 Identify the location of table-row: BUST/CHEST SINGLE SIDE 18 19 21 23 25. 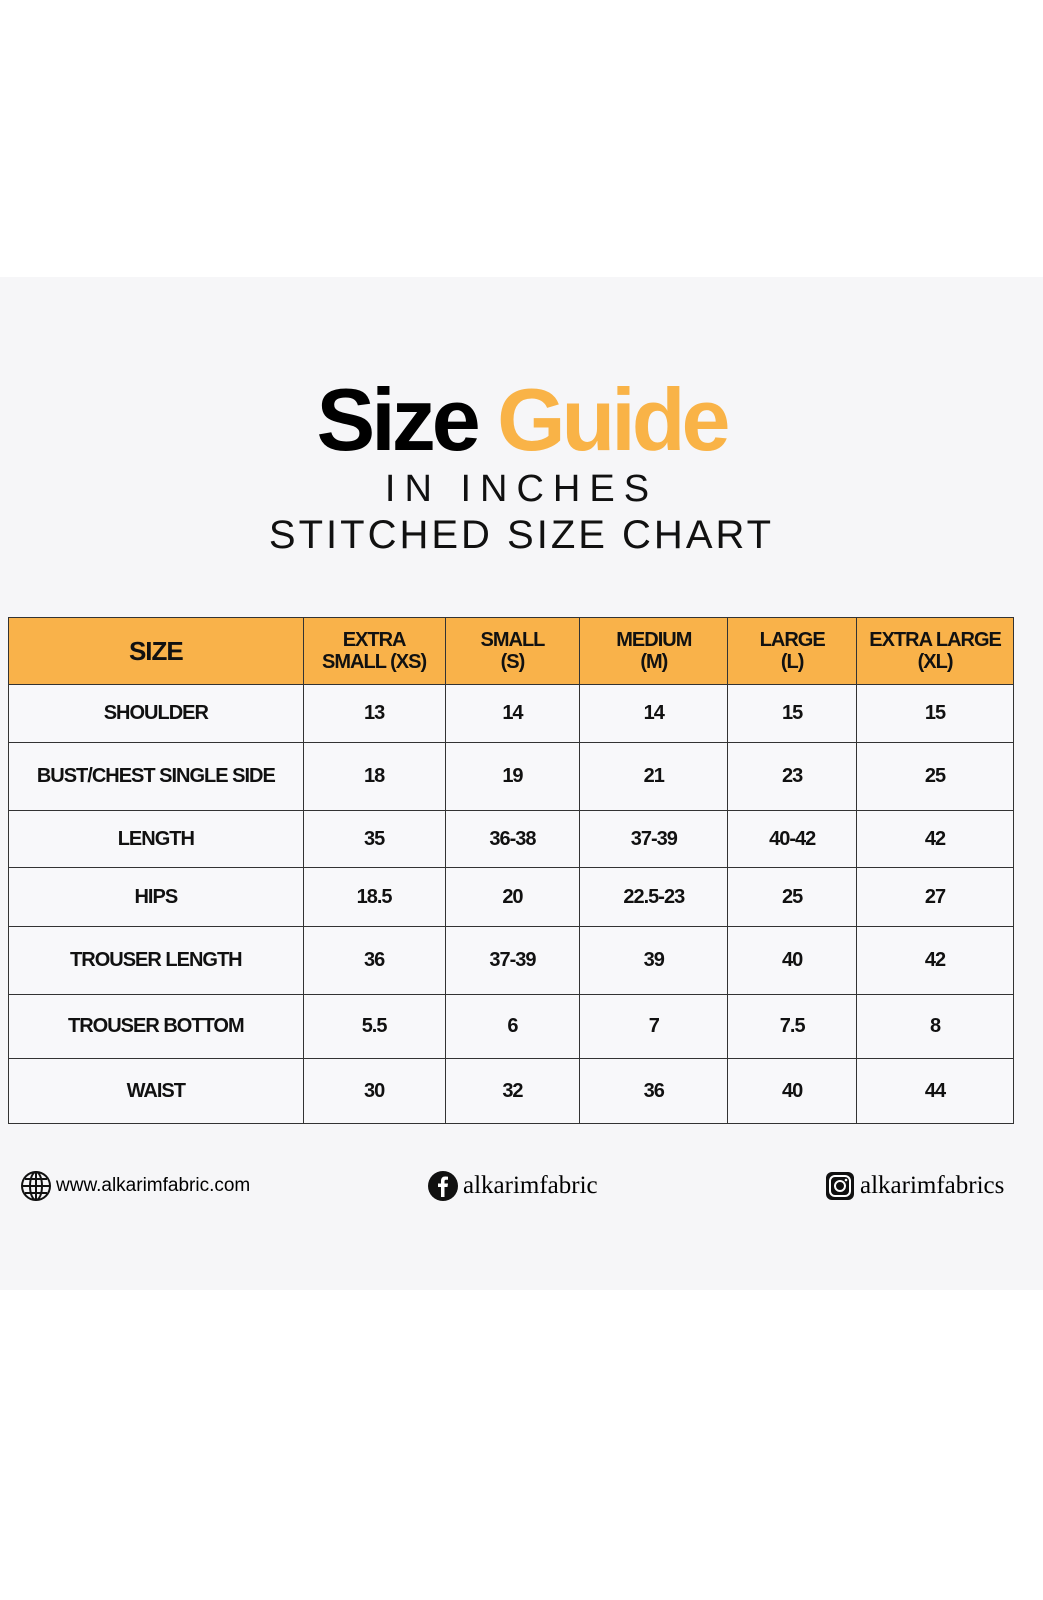
(511, 776).